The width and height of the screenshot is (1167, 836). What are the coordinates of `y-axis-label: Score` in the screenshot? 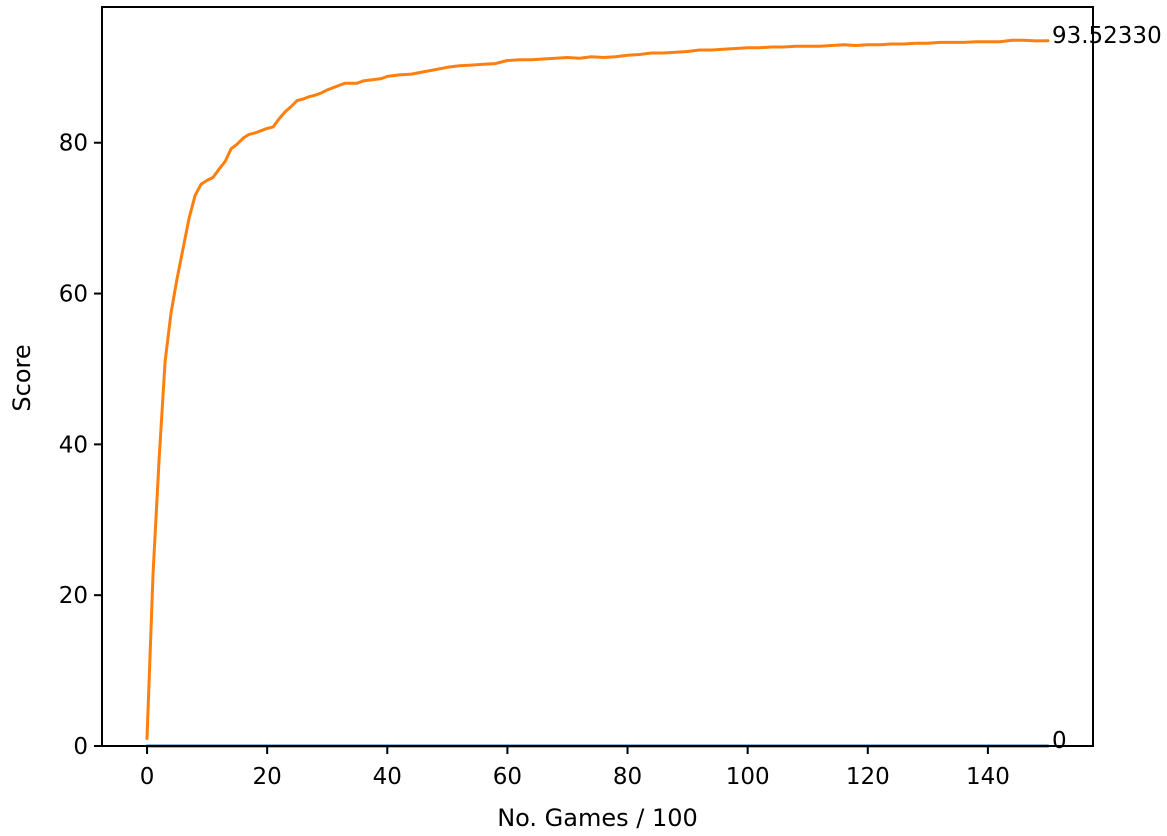 It's located at (22, 377).